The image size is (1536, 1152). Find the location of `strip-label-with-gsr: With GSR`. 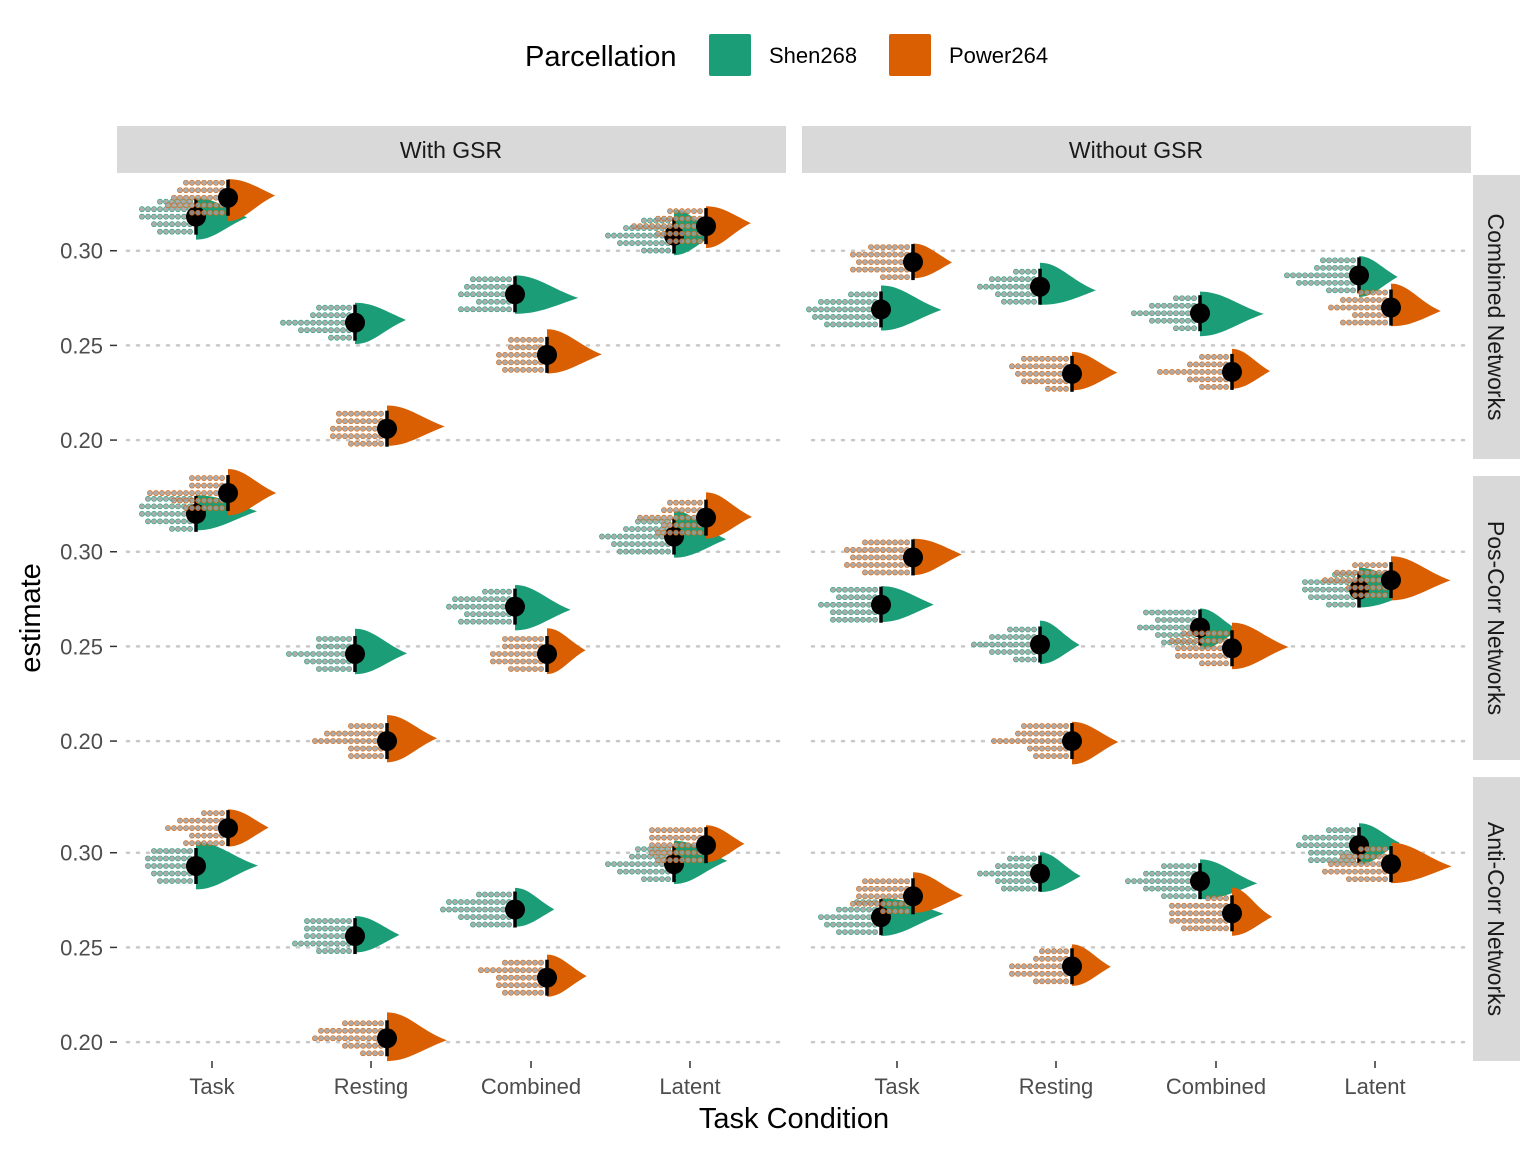

strip-label-with-gsr: With GSR is located at coordinates (451, 150).